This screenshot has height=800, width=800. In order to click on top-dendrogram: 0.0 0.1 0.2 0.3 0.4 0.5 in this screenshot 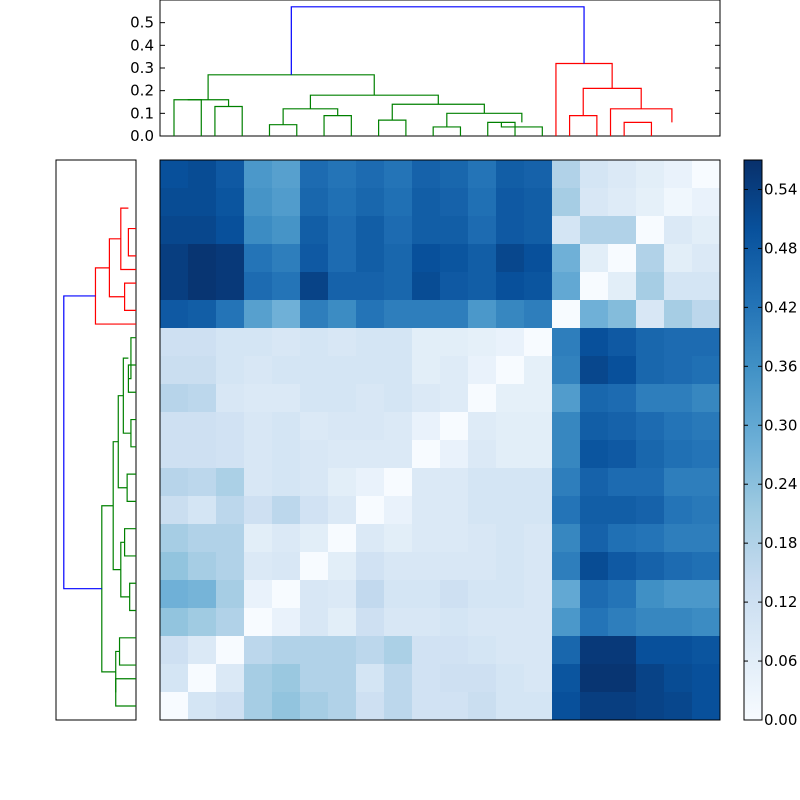, I will do `click(425, 72)`.